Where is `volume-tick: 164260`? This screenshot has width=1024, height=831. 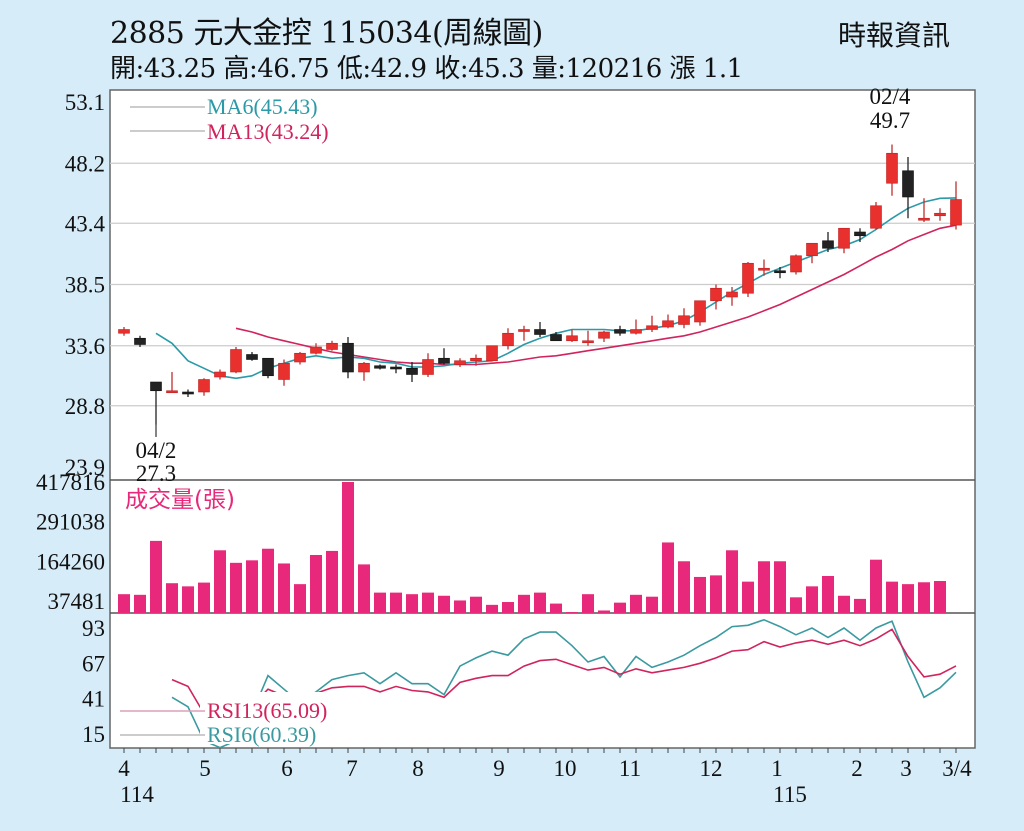
volume-tick: 164260 is located at coordinates (70, 561).